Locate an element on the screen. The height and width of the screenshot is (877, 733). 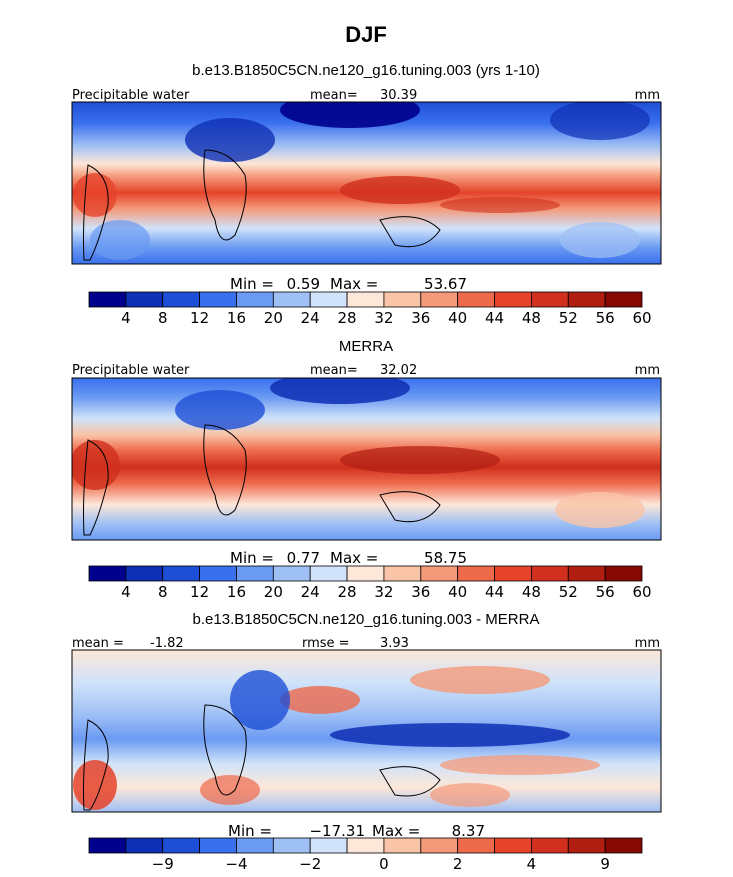
panel-diff-max-label: Max = is located at coordinates (396, 831).